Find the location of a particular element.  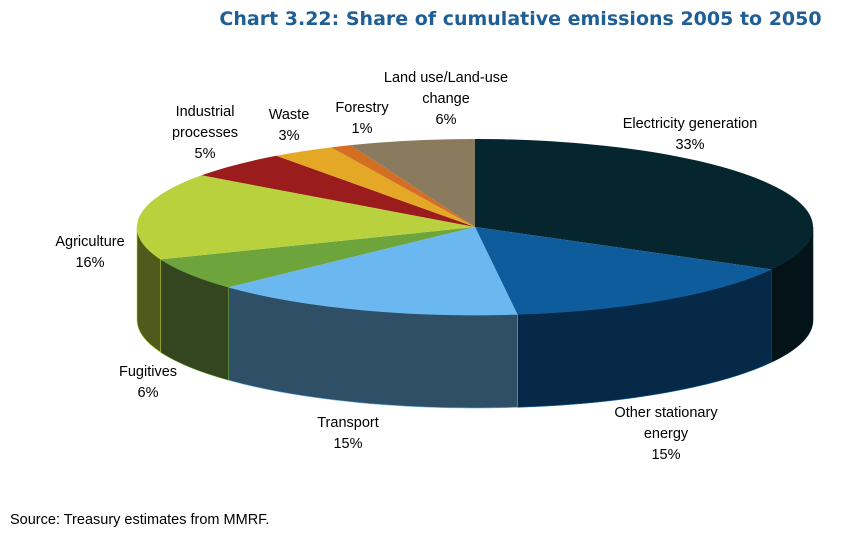

label-other-stationary-energy: Other stationary energy 15% is located at coordinates (665, 434).